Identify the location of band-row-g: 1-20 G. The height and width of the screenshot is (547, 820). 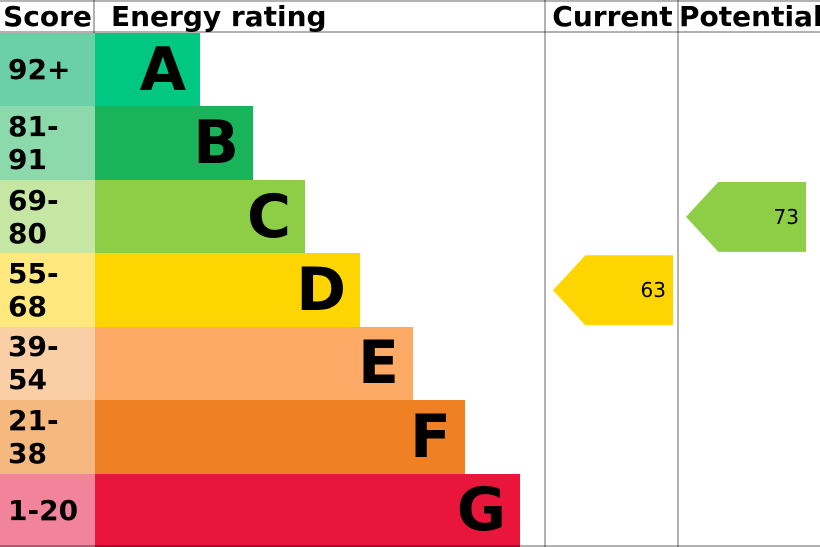
(410, 510).